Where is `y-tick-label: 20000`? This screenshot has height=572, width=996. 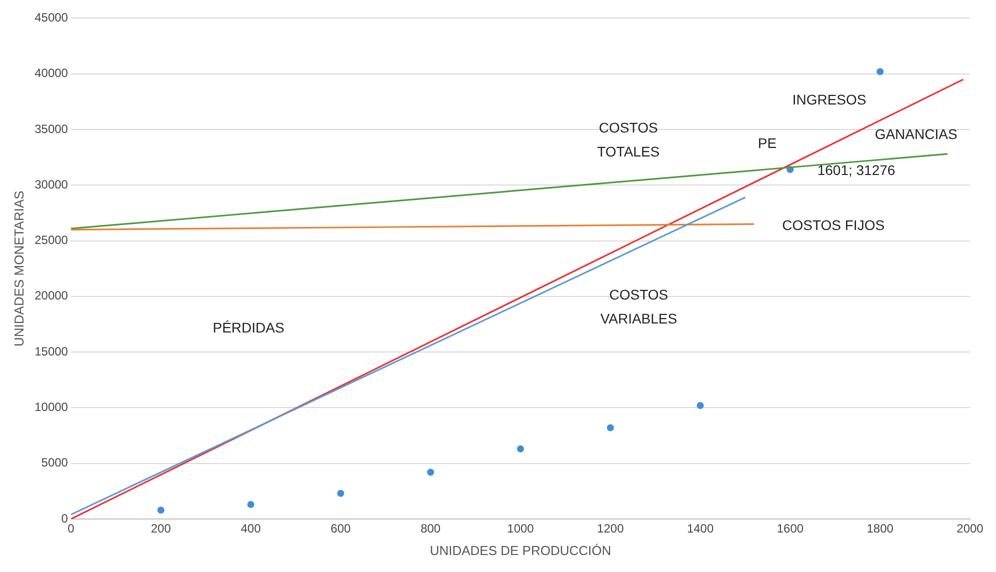
y-tick-label: 20000 is located at coordinates (51, 295).